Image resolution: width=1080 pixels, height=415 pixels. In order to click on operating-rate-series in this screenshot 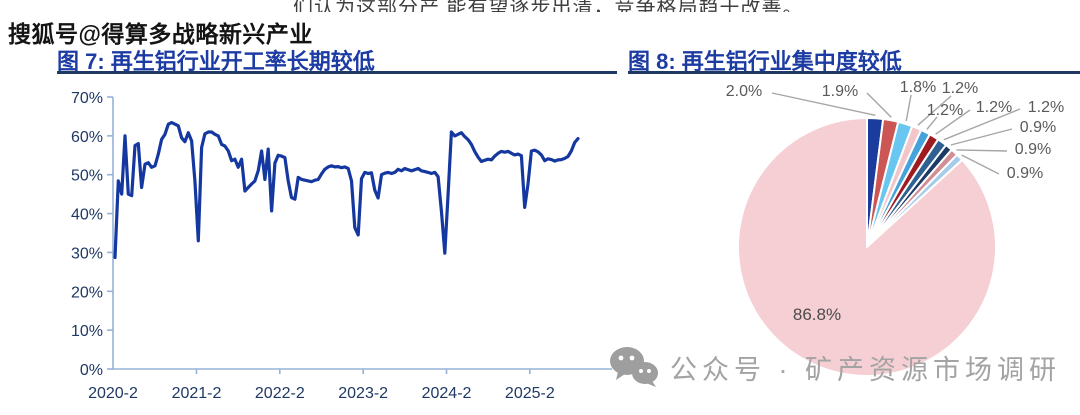, I will do `click(346, 190)`.